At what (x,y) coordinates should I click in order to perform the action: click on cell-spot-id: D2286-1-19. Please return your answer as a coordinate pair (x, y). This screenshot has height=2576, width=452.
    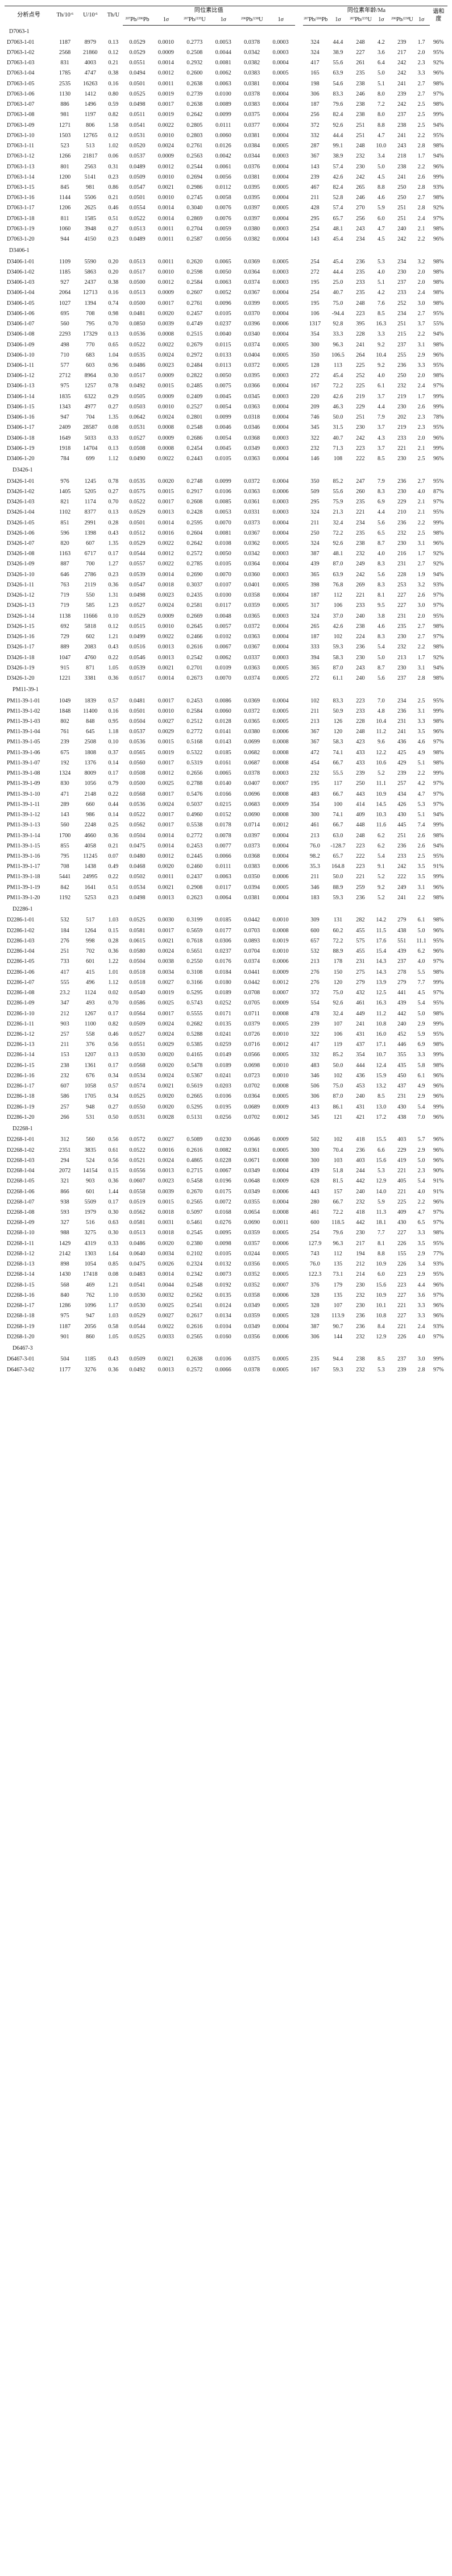
    Looking at the image, I should click on (21, 1106).